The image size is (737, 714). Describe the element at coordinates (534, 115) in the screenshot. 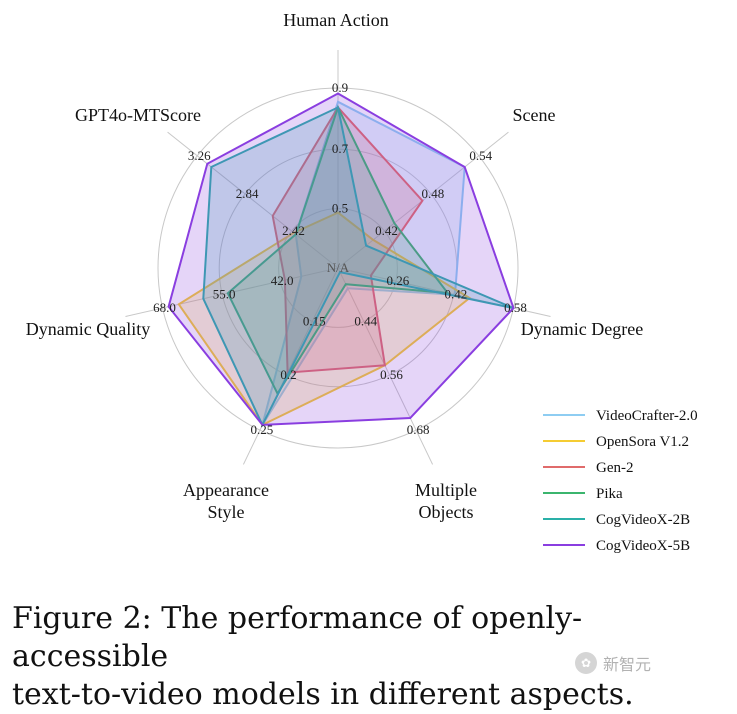

I see `axis-label: Scene` at that location.